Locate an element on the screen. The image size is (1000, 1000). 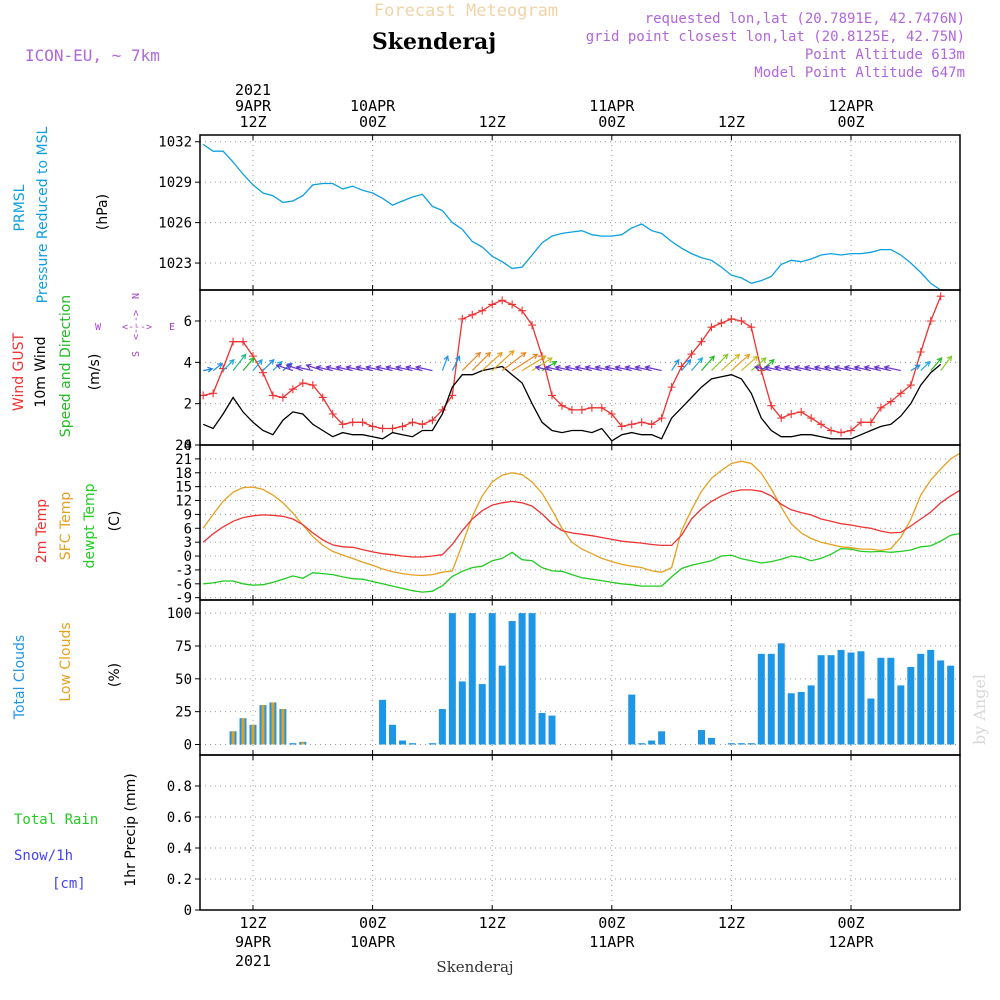
panel-label: 10m Wind is located at coordinates (41, 371).